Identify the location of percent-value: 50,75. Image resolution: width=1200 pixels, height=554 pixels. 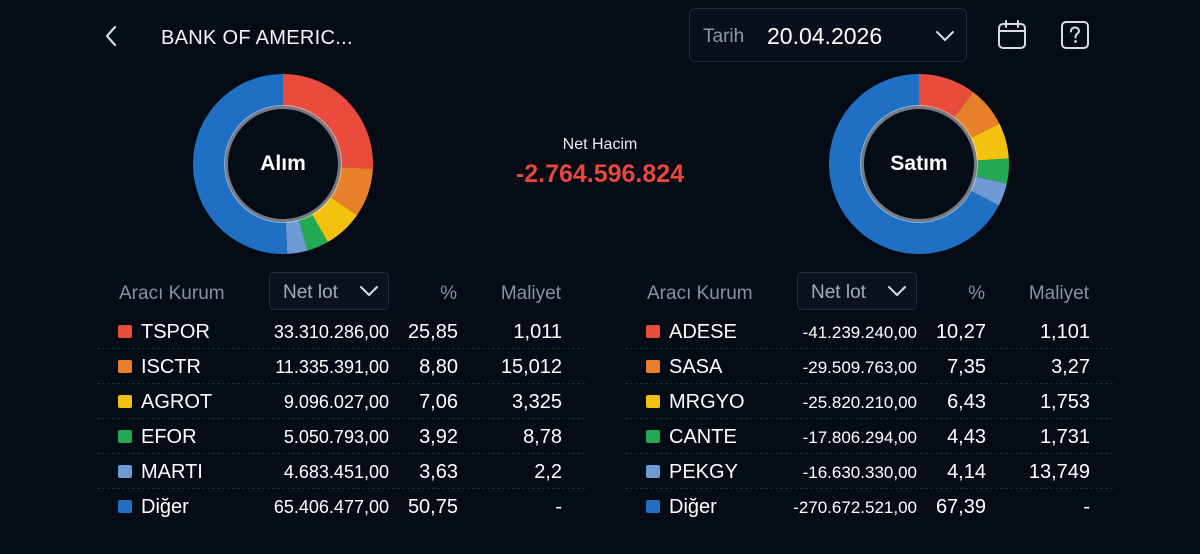
(432, 507).